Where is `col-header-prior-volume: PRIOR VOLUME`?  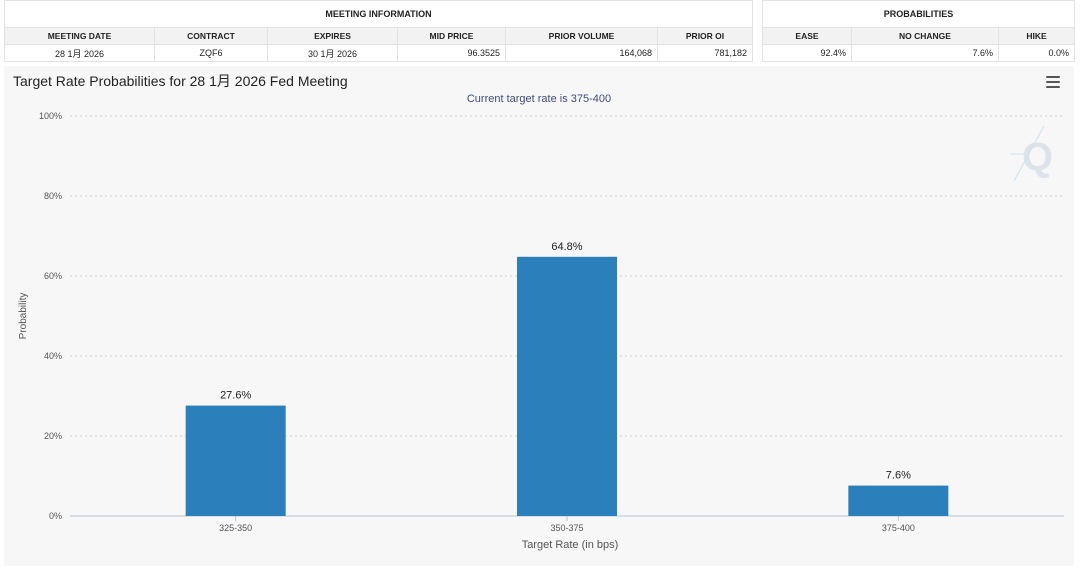
col-header-prior-volume: PRIOR VOLUME is located at coordinates (581, 36).